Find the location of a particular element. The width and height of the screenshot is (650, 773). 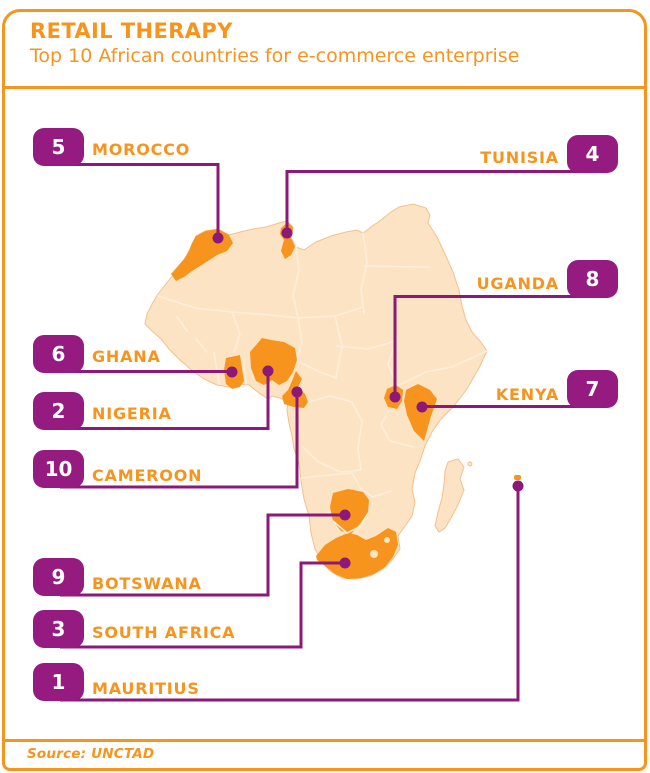

country-kenya is located at coordinates (420, 412).